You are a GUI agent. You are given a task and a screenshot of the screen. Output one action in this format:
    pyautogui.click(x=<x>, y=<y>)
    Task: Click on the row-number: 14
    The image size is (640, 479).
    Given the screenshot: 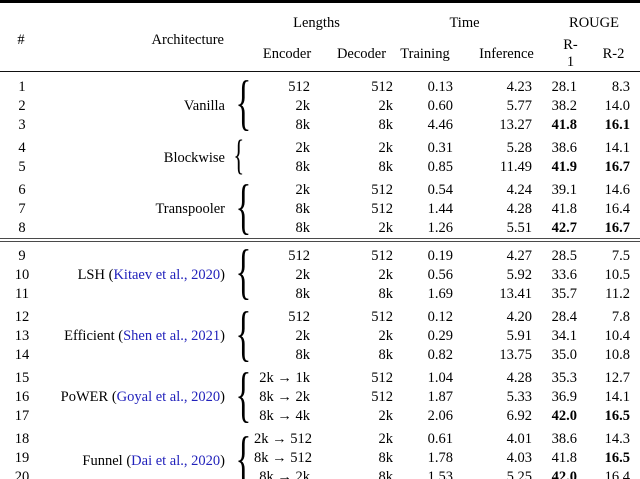 What is the action you would take?
    pyautogui.click(x=22, y=355)
    